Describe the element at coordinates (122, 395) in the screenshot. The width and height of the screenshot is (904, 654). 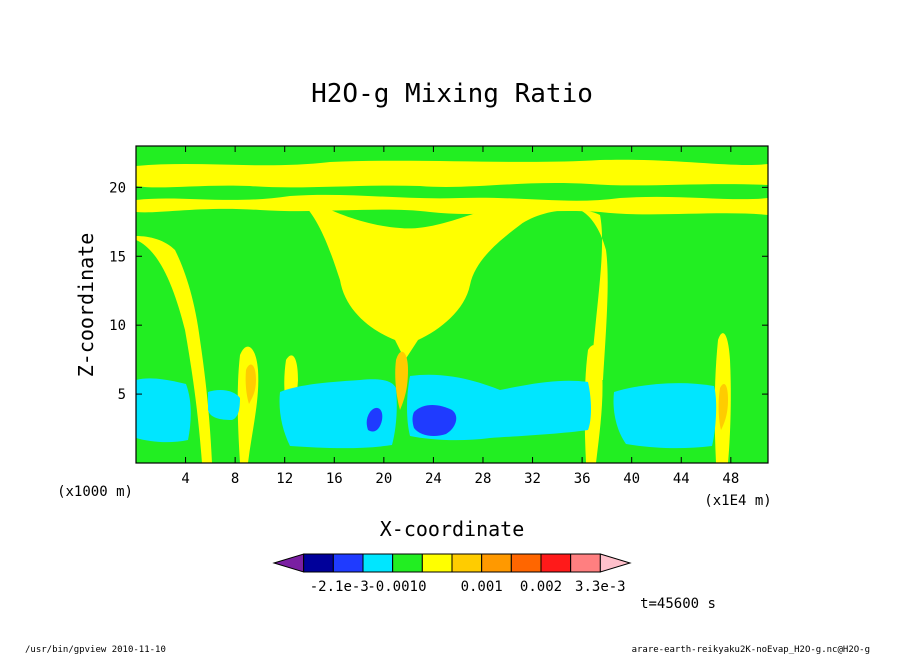
I see `y-tick-label: 5` at that location.